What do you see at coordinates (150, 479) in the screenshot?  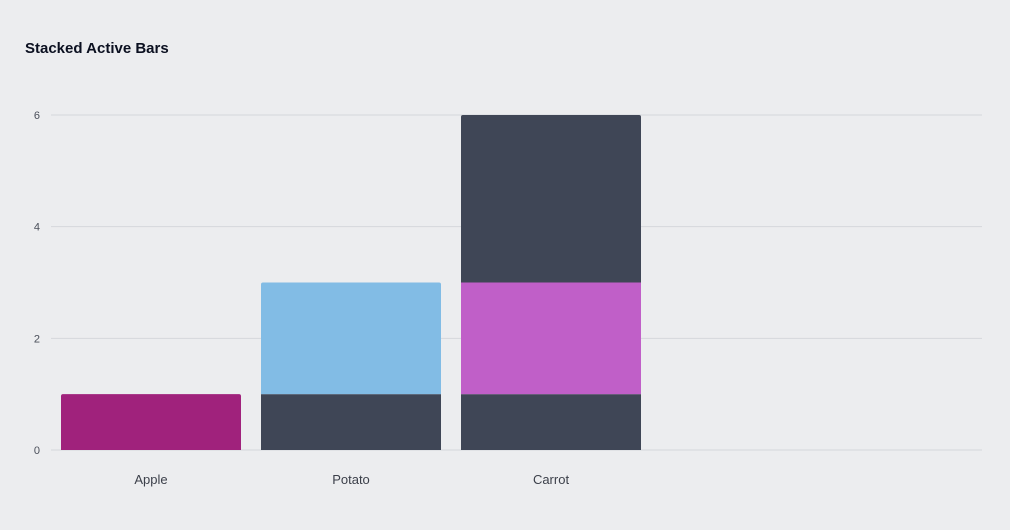 I see `x-tick-label-apple: Apple` at bounding box center [150, 479].